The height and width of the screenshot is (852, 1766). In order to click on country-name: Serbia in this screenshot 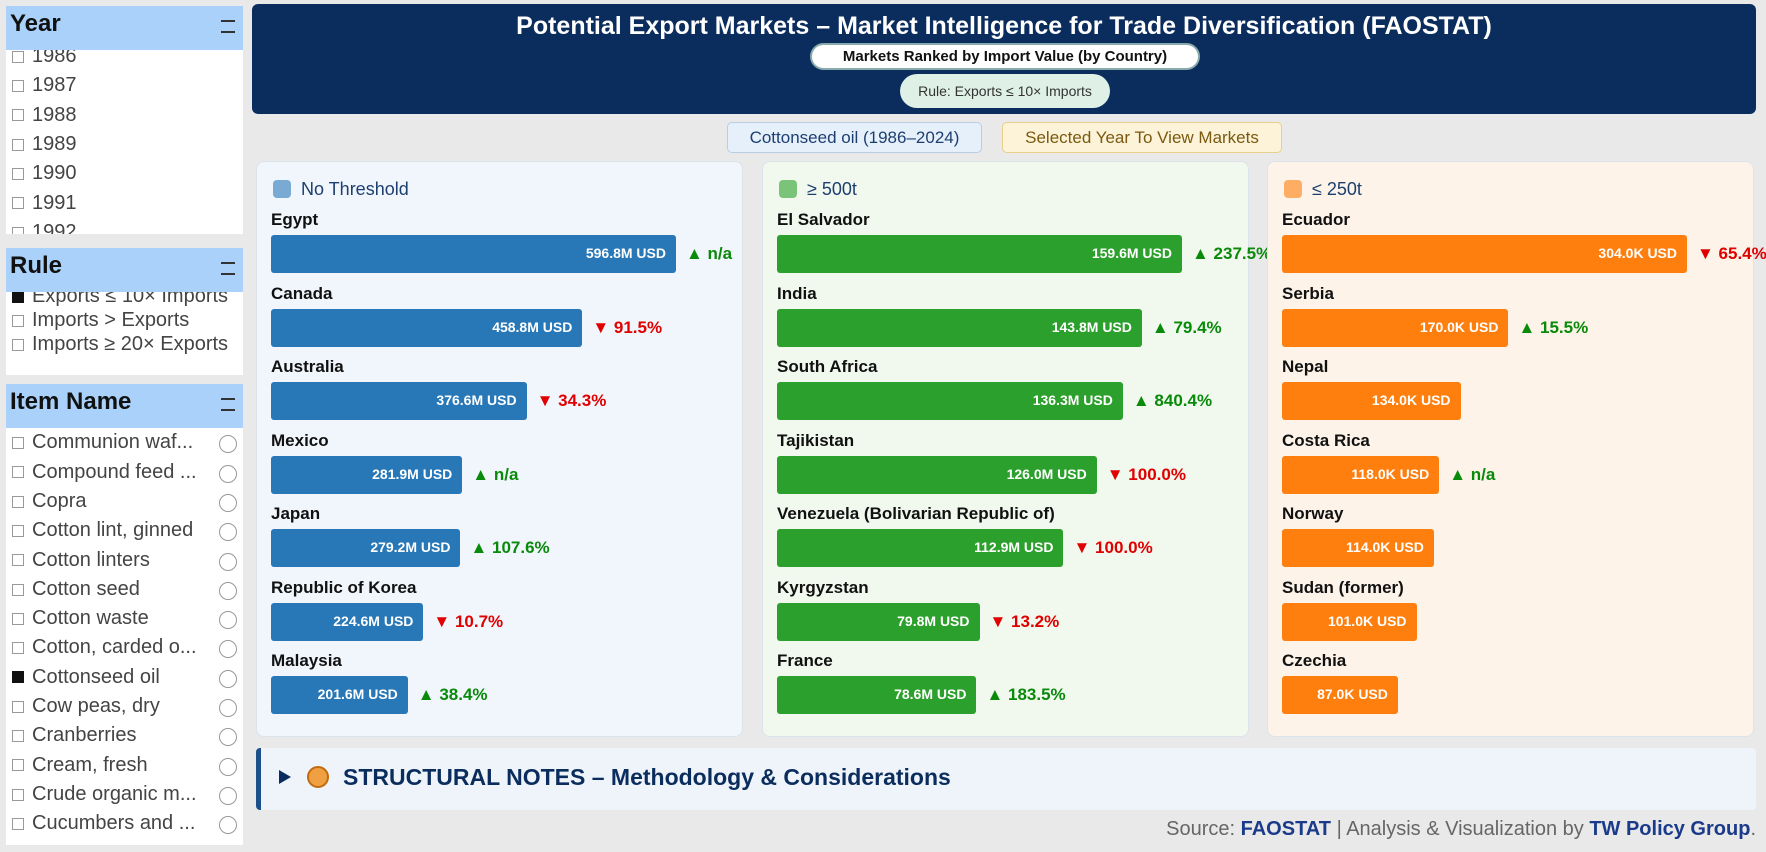, I will do `click(1308, 293)`.